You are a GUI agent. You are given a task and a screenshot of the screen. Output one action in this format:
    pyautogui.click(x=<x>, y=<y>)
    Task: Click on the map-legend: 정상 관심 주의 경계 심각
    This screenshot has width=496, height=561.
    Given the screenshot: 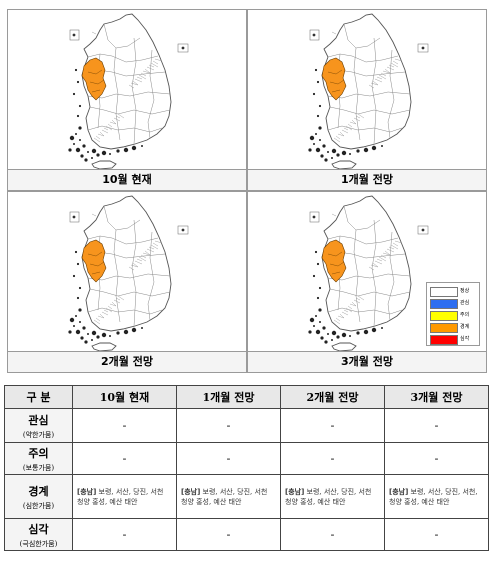 What is the action you would take?
    pyautogui.click(x=453, y=314)
    